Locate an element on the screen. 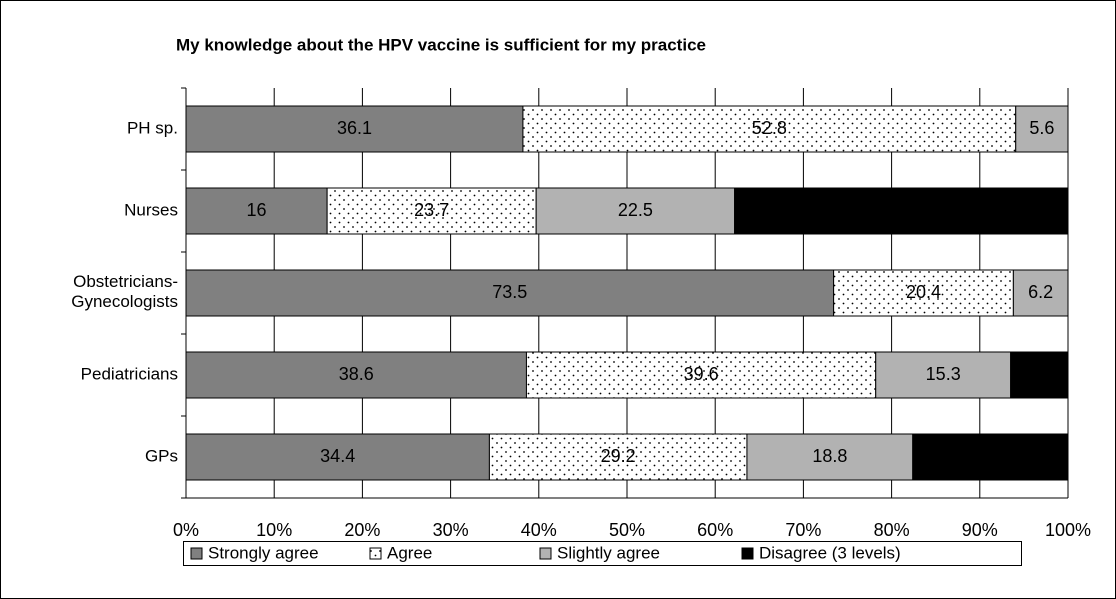 This screenshot has height=599, width=1116. data-label: 17.6 is located at coordinates (990, 456).